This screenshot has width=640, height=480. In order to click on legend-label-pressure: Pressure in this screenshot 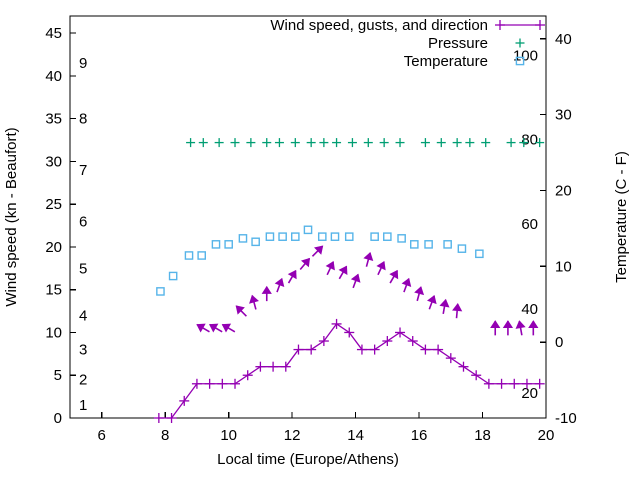, I will do `click(458, 43)`.